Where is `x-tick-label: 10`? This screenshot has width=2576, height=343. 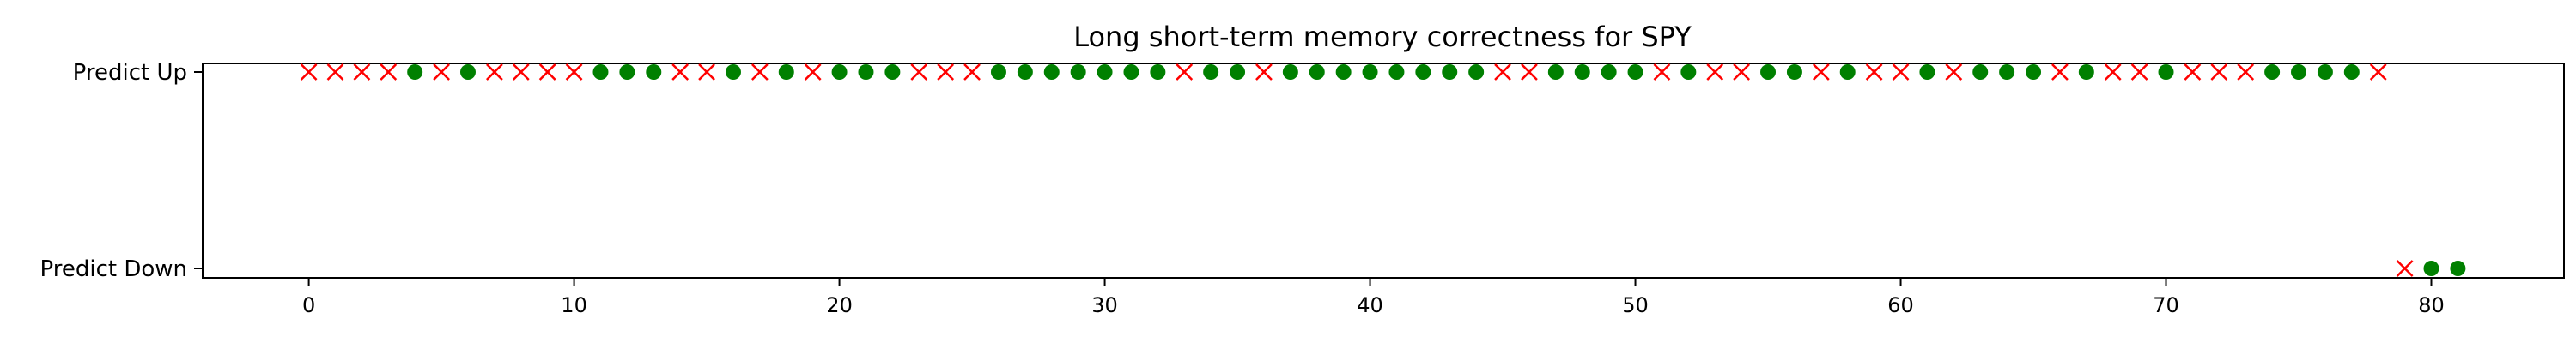 x-tick-label: 10 is located at coordinates (574, 305).